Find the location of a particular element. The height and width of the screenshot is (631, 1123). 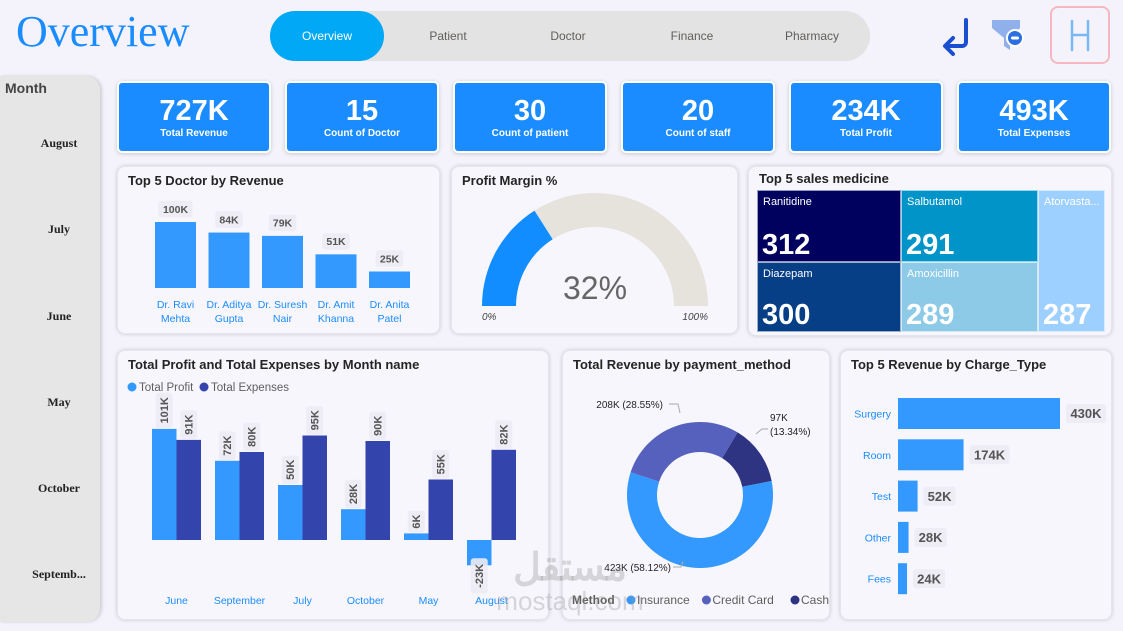

data-label: 52K is located at coordinates (939, 496).